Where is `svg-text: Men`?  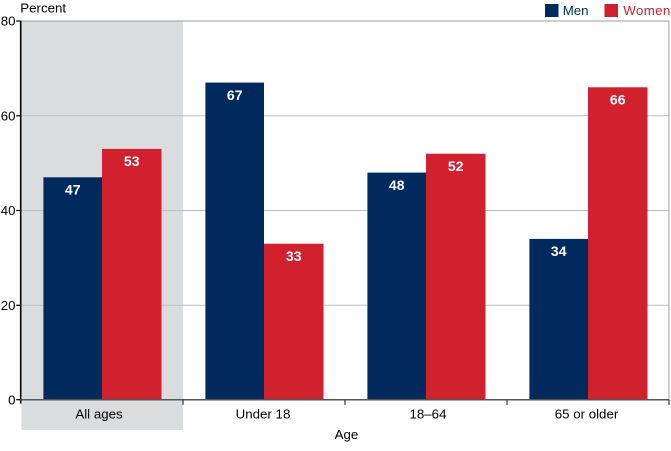 svg-text: Men is located at coordinates (576, 10).